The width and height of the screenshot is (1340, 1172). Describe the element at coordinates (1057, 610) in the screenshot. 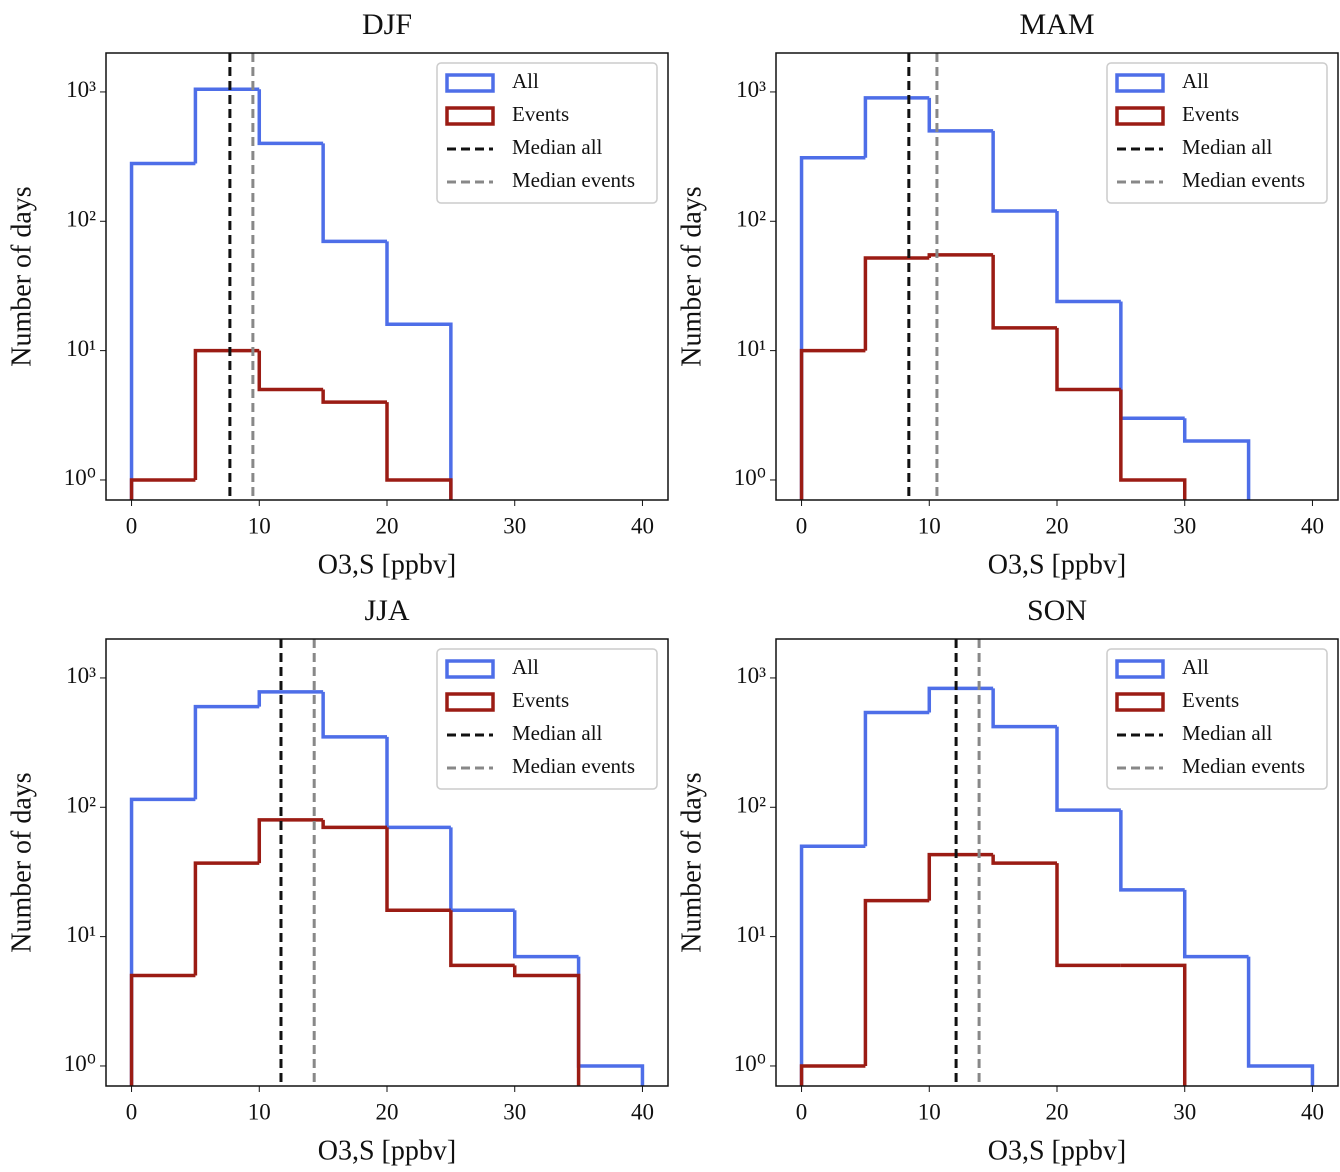

I see `chart-title: SON` at that location.